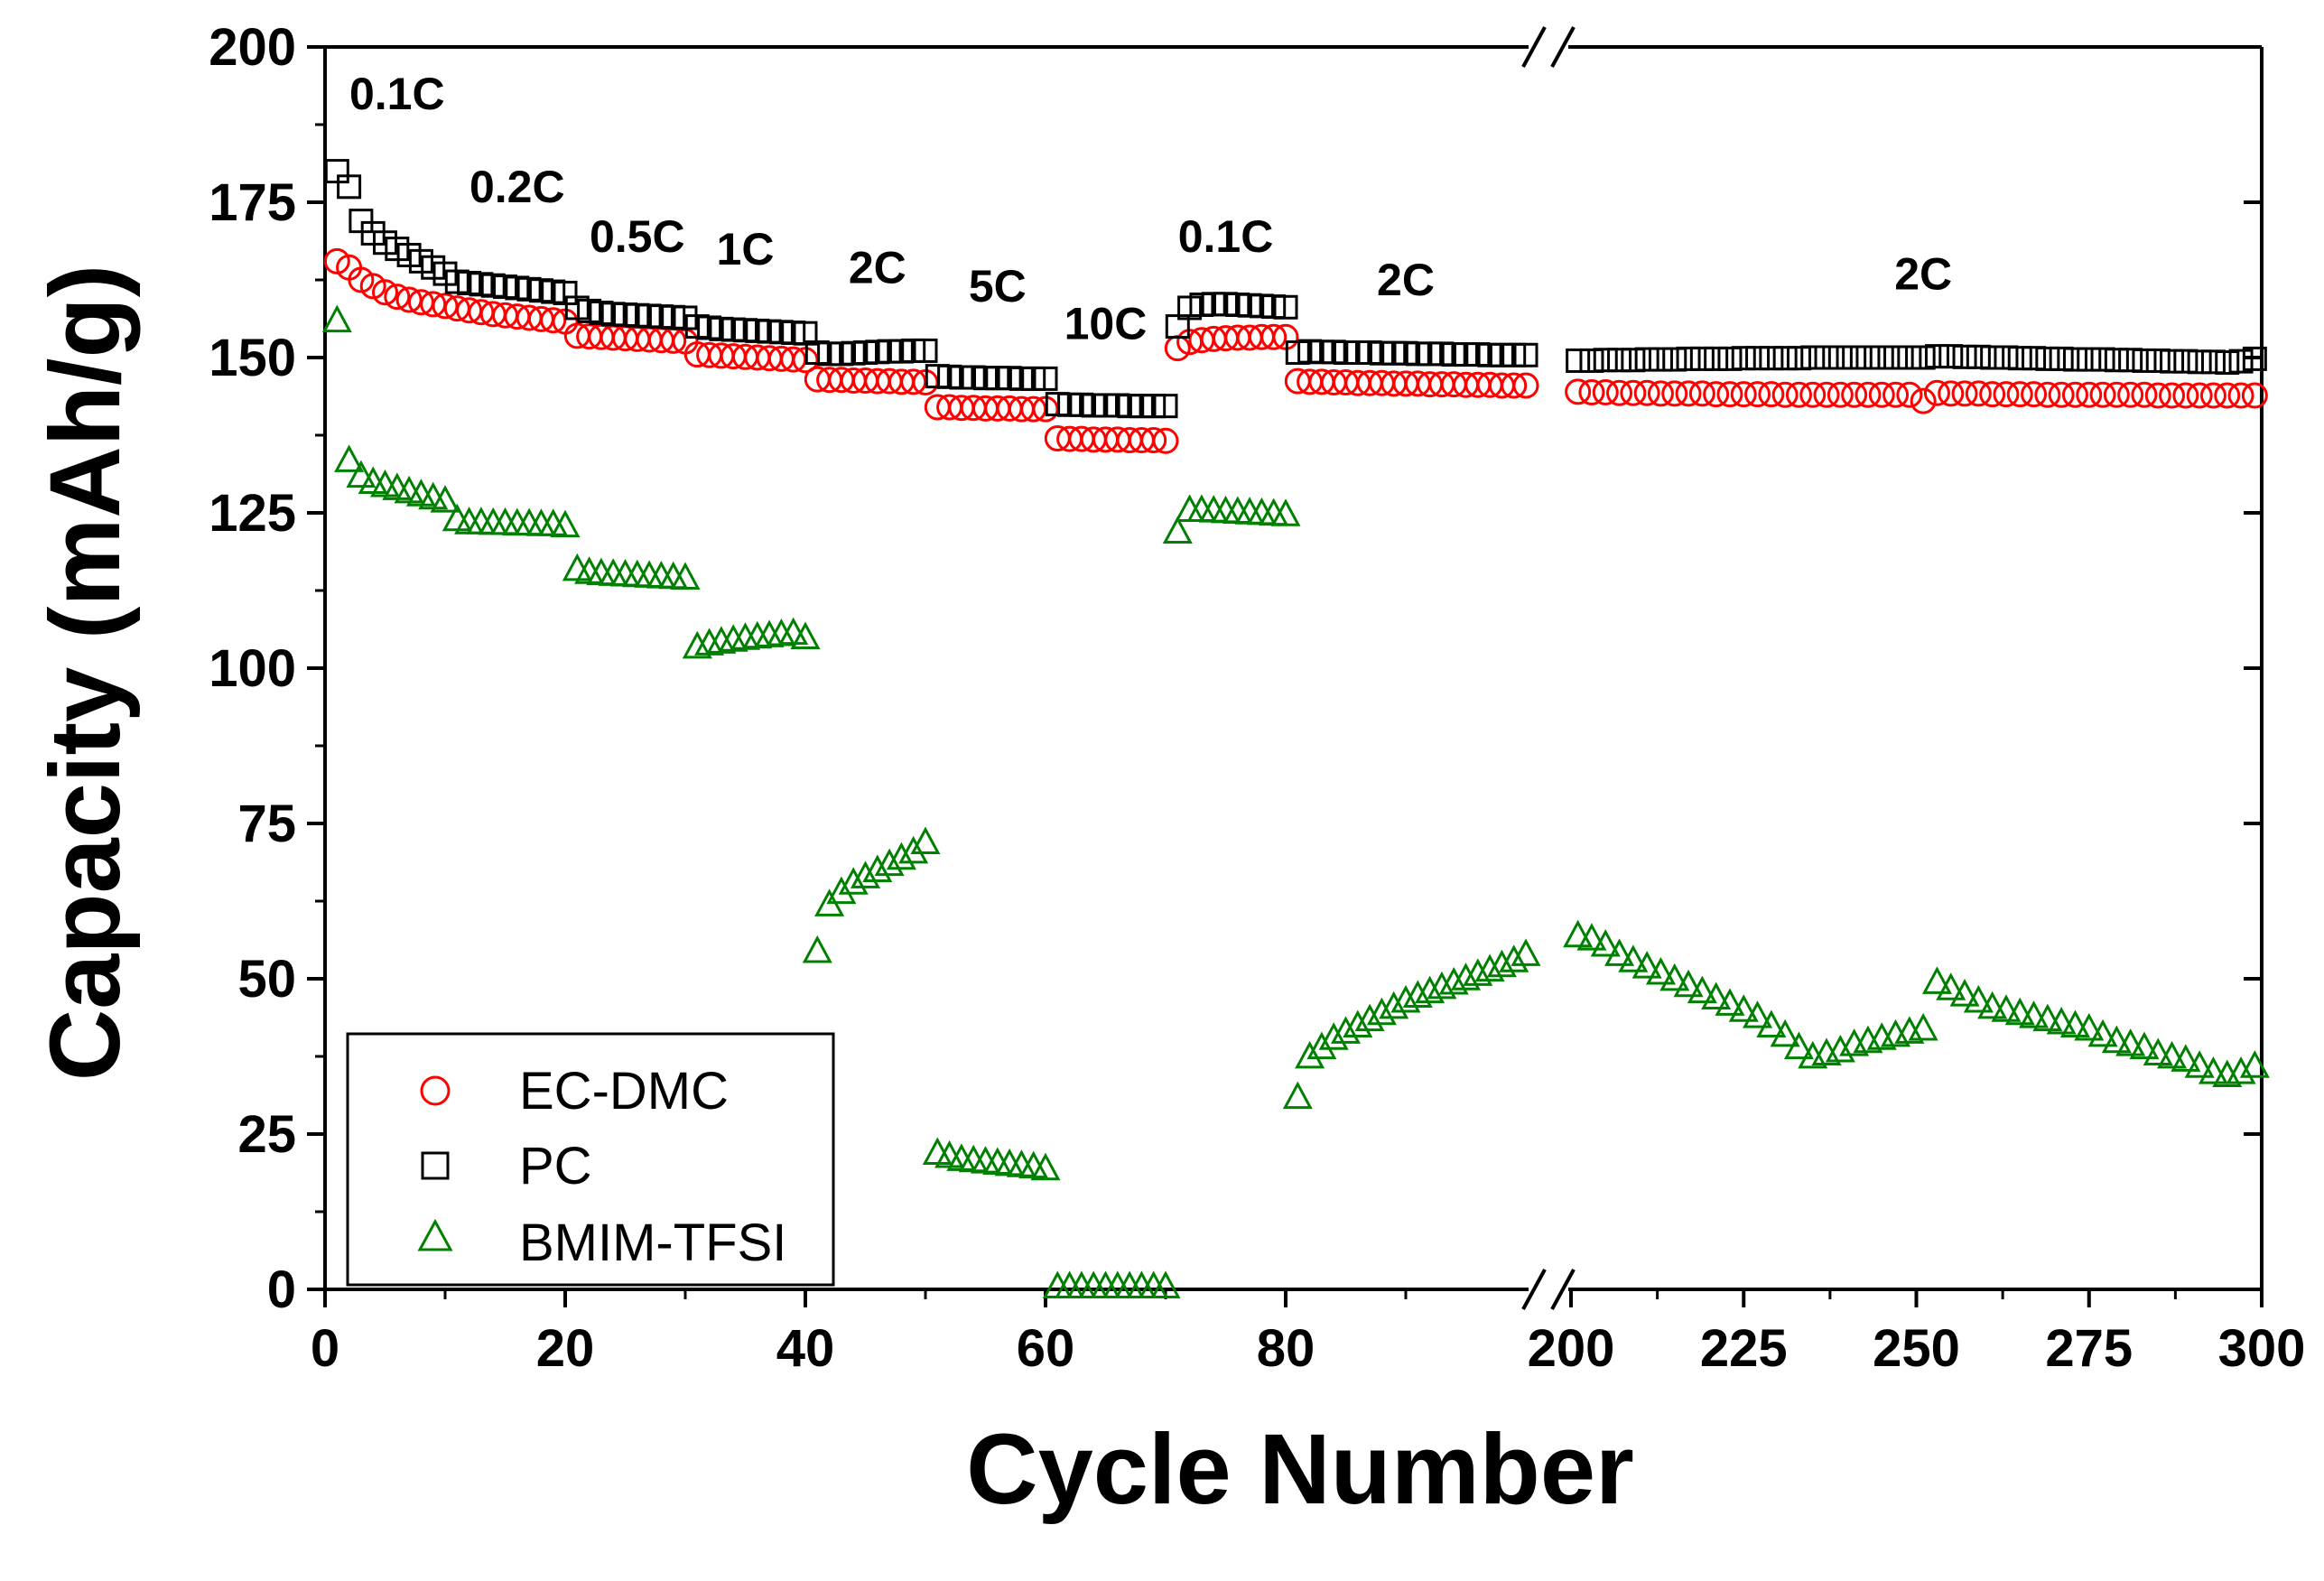 Image resolution: width=2324 pixels, height=1581 pixels. Describe the element at coordinates (998, 286) in the screenshot. I see `rate-annotation: 5C` at that location.